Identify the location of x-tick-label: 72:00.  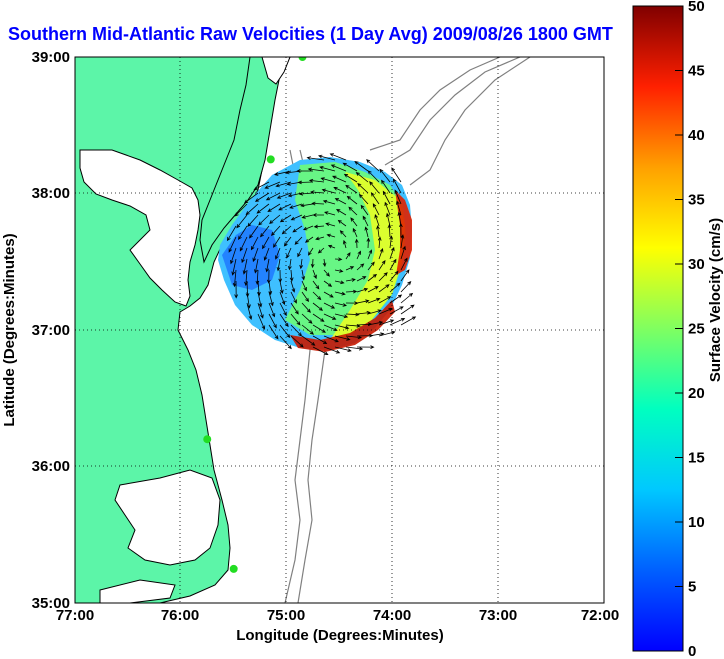
(600, 615).